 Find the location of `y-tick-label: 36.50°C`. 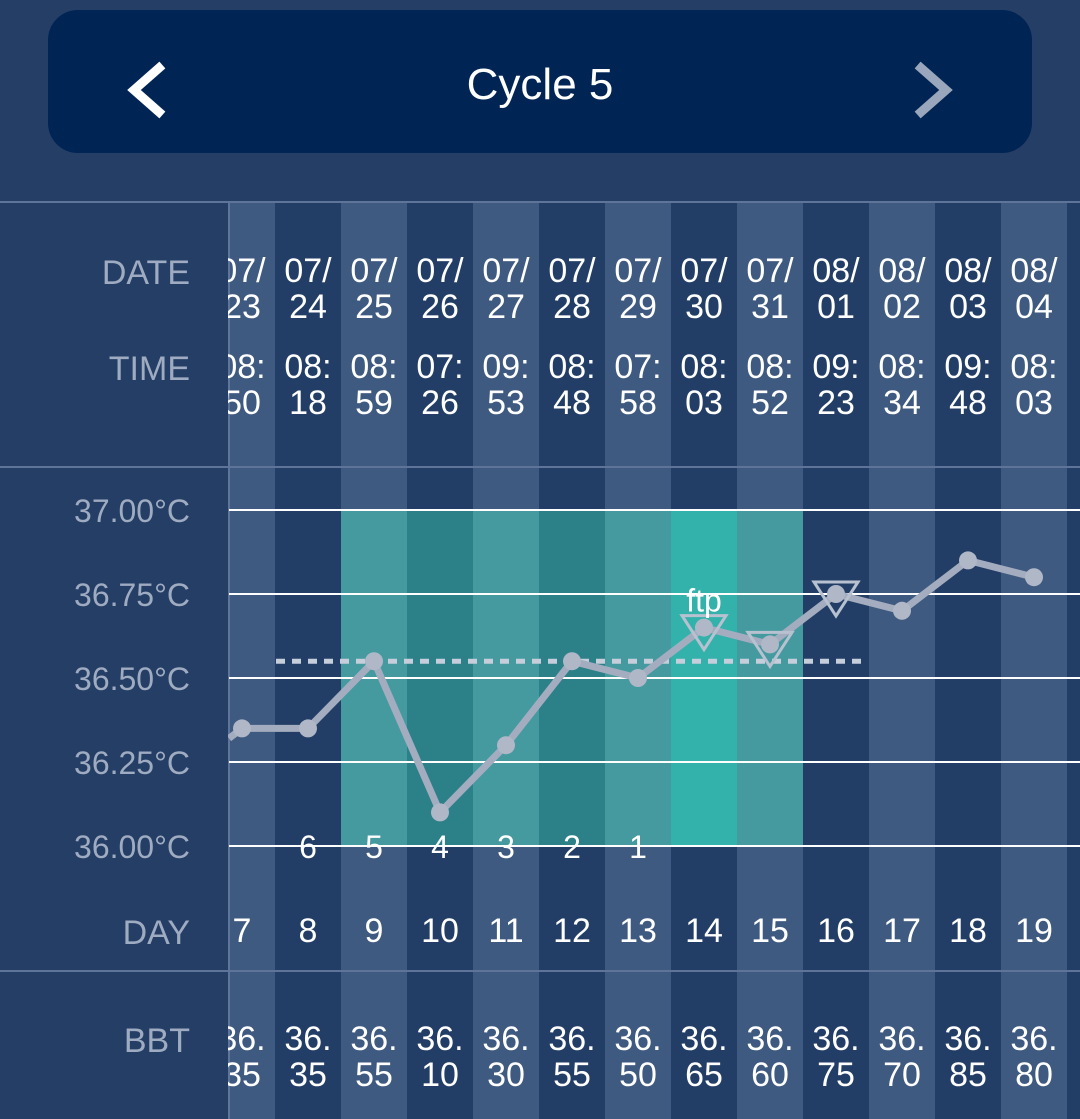

y-tick-label: 36.50°C is located at coordinates (132, 679).